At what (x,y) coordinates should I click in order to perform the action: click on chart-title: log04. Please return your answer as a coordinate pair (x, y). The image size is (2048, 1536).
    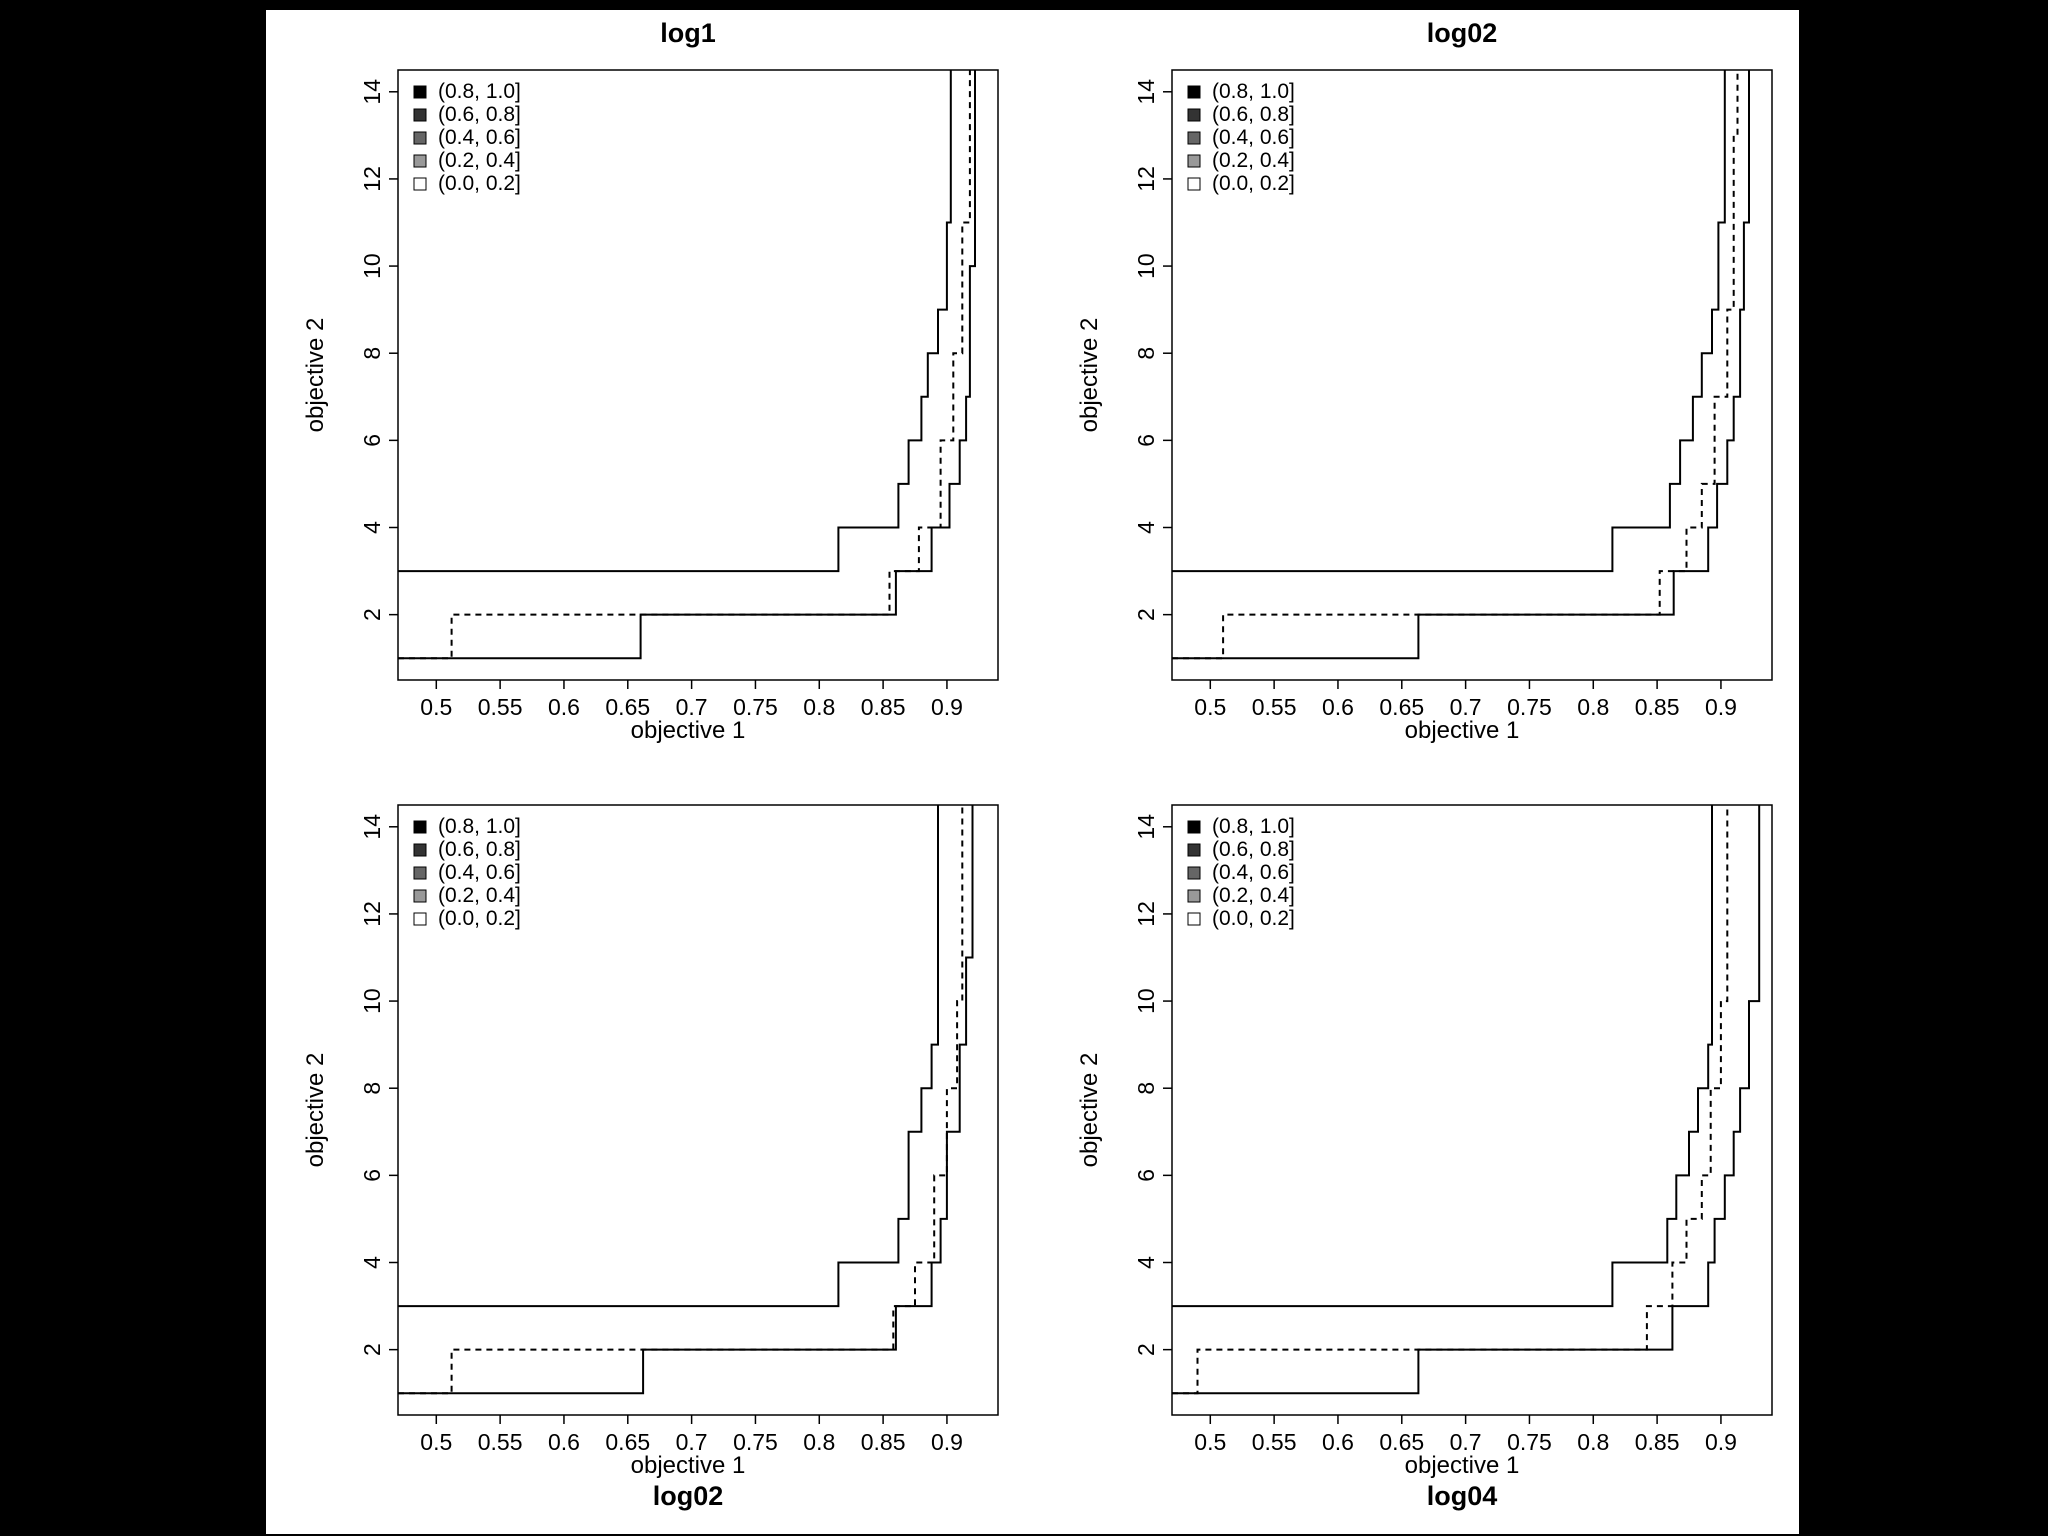
    Looking at the image, I should click on (1462, 1496).